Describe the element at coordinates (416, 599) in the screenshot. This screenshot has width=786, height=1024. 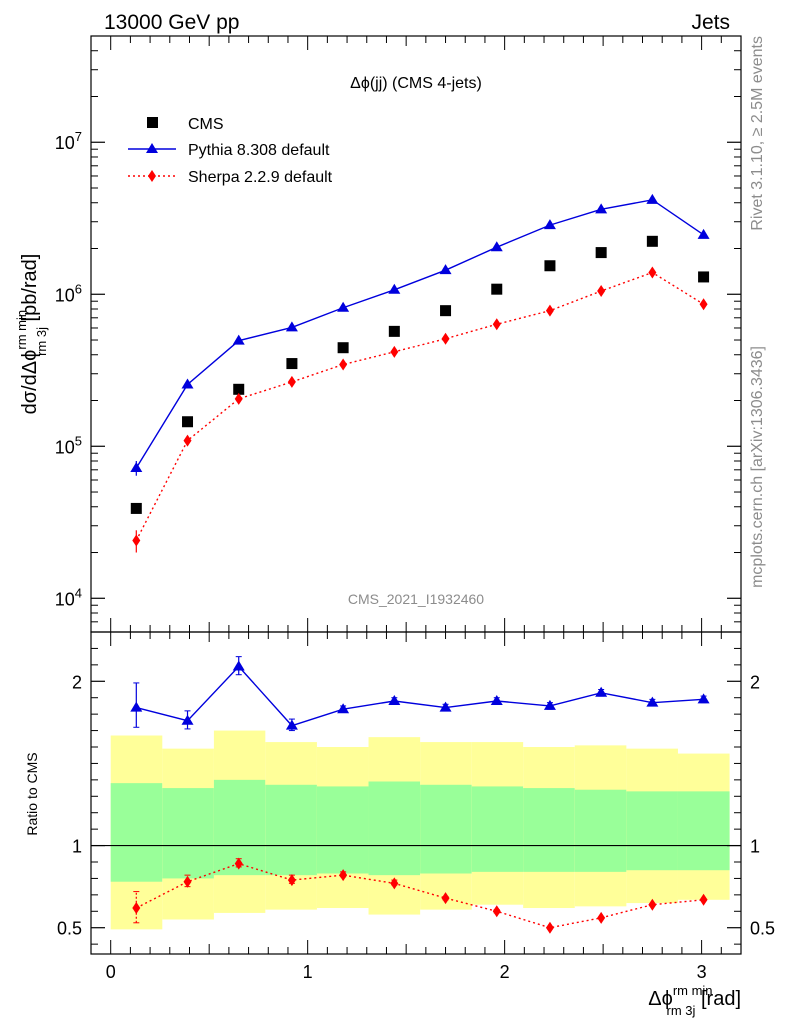
I see `watermark: CMS_2021_I1932460` at that location.